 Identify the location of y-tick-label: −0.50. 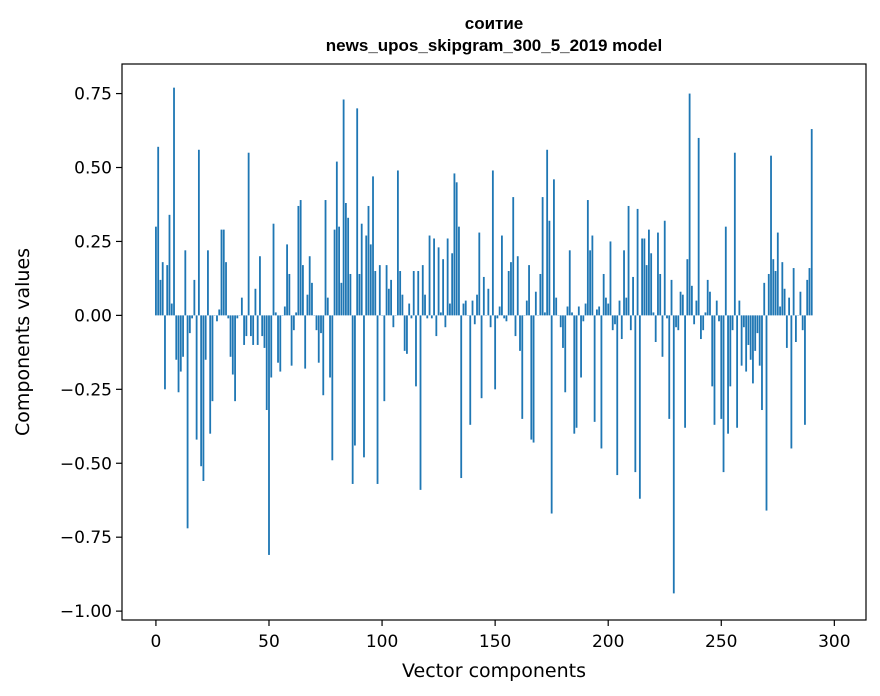
(86, 464).